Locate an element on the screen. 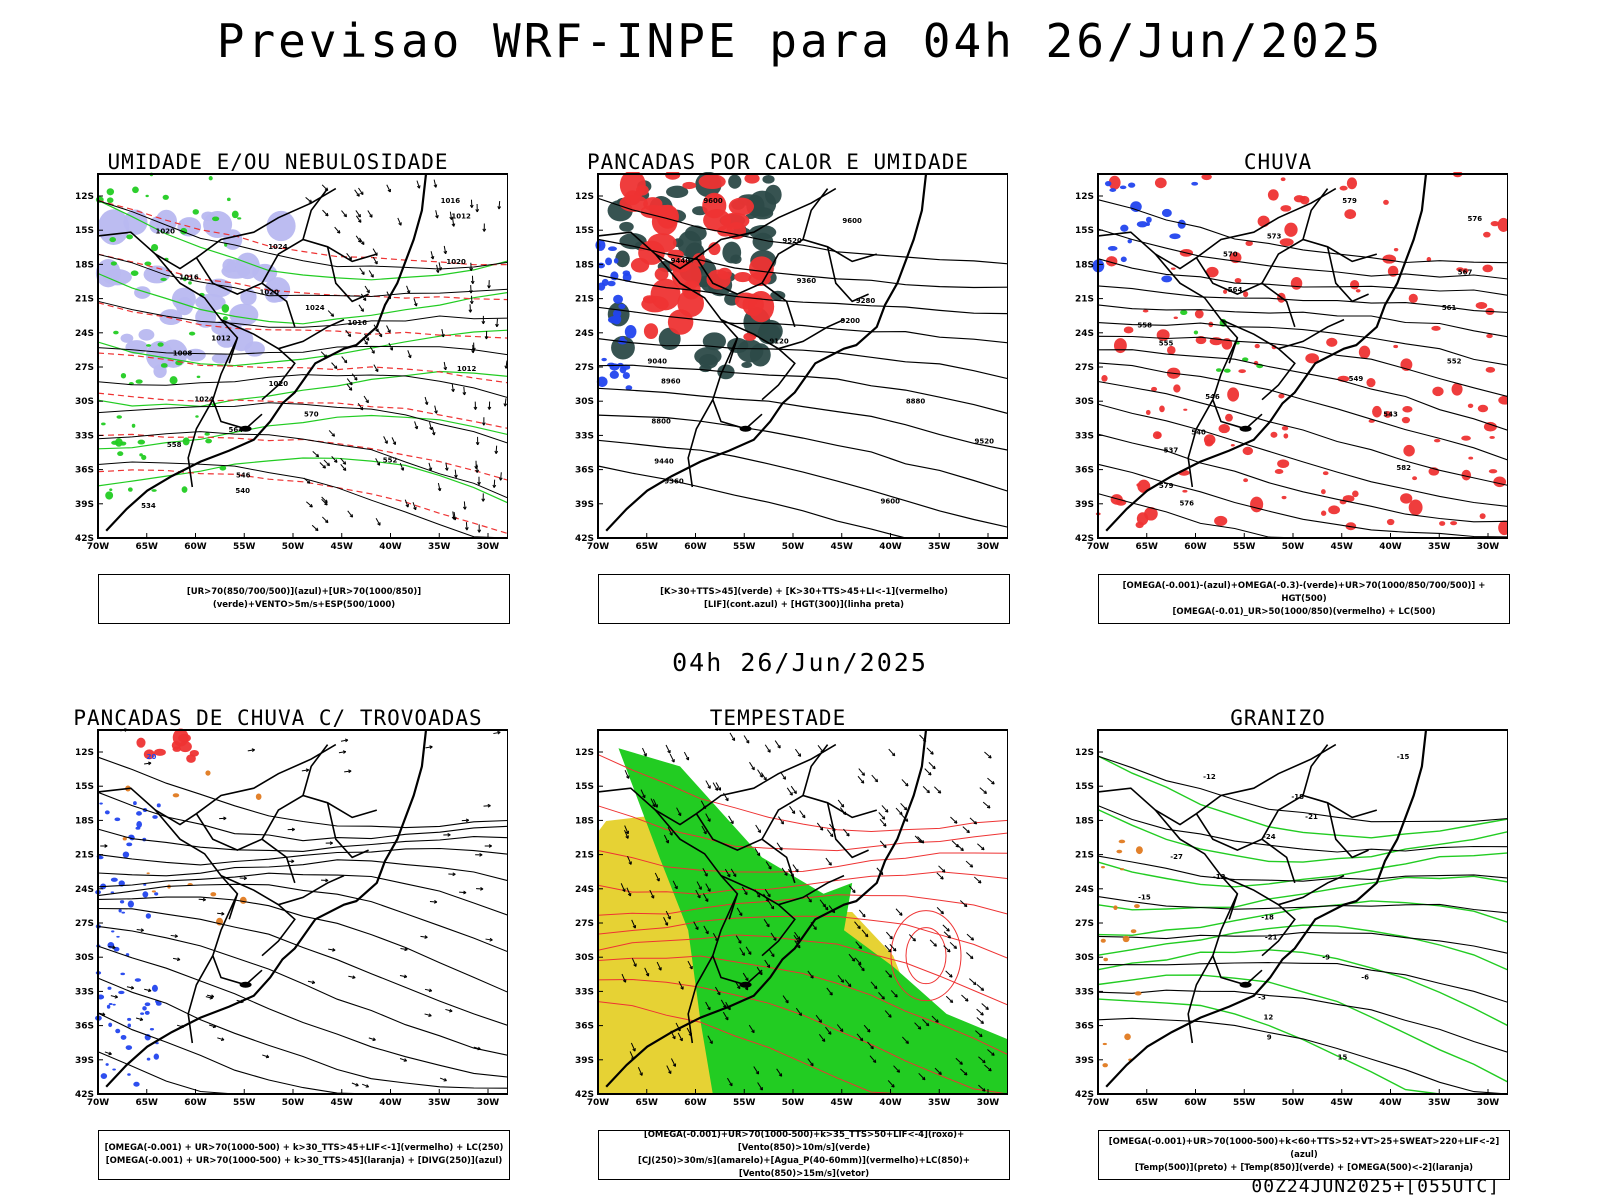  lat-label: 15S is located at coordinates (84, 787).